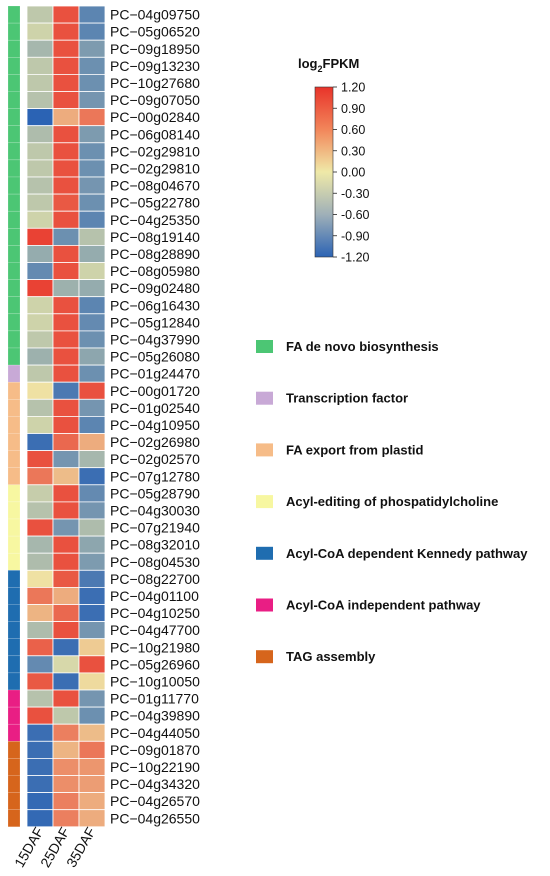 The height and width of the screenshot is (876, 550). What do you see at coordinates (353, 88) in the screenshot?
I see `color-scale-tick-label: 1.20` at bounding box center [353, 88].